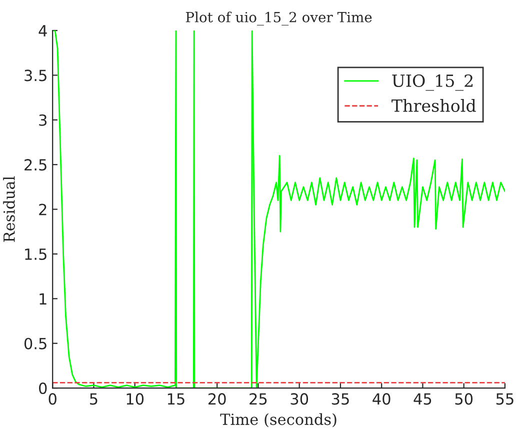  I want to click on y-tick-label: 1, so click(43, 298).